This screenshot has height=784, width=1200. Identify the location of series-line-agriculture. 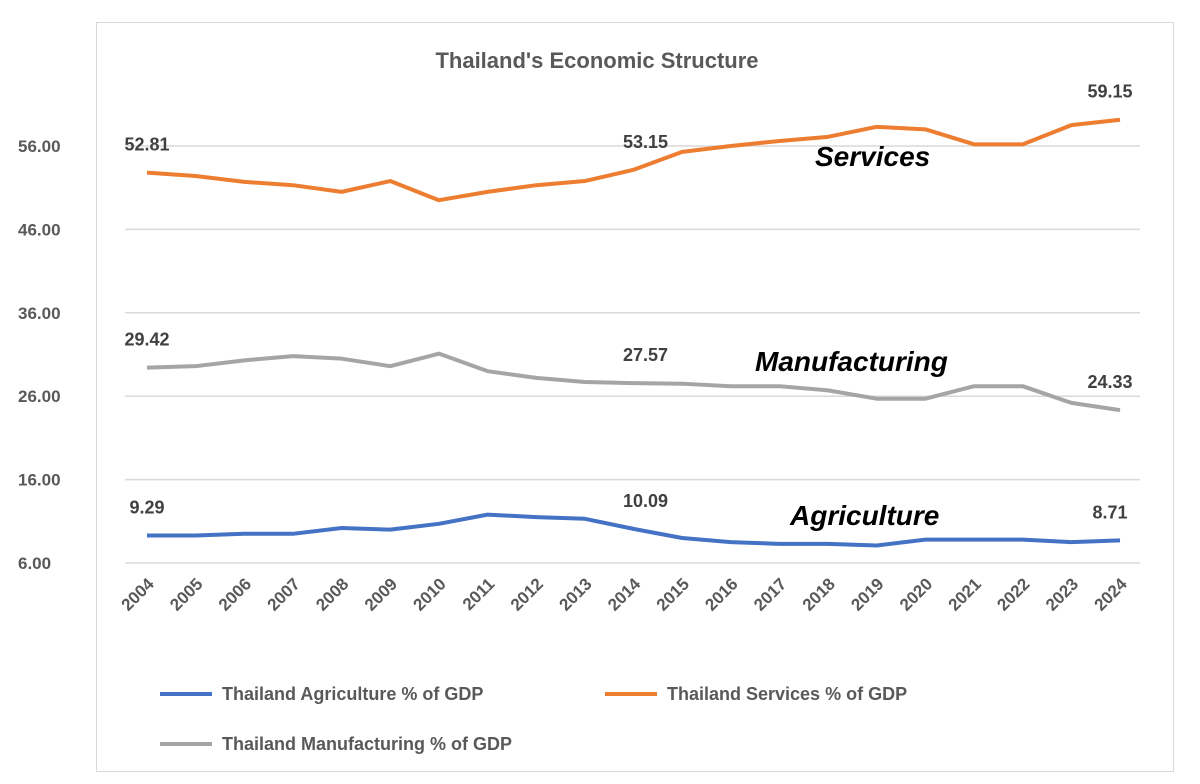
(633, 530).